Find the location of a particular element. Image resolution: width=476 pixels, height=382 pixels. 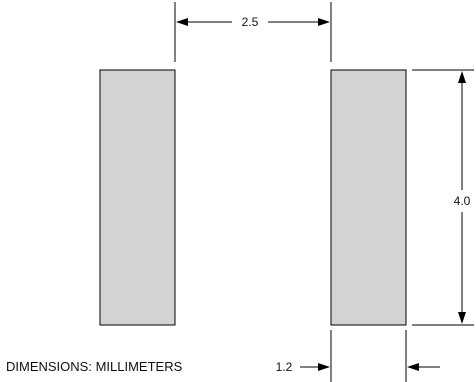

left-pad is located at coordinates (137, 197).